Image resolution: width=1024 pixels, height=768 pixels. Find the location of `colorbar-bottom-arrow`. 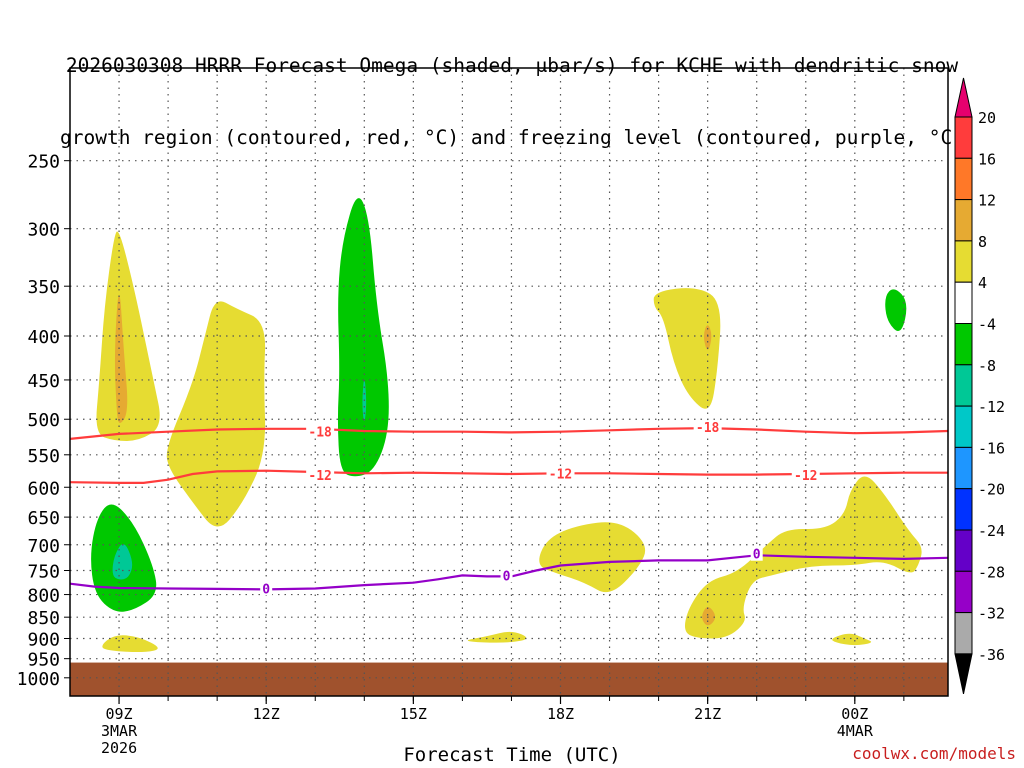

colorbar-bottom-arrow is located at coordinates (963, 674).